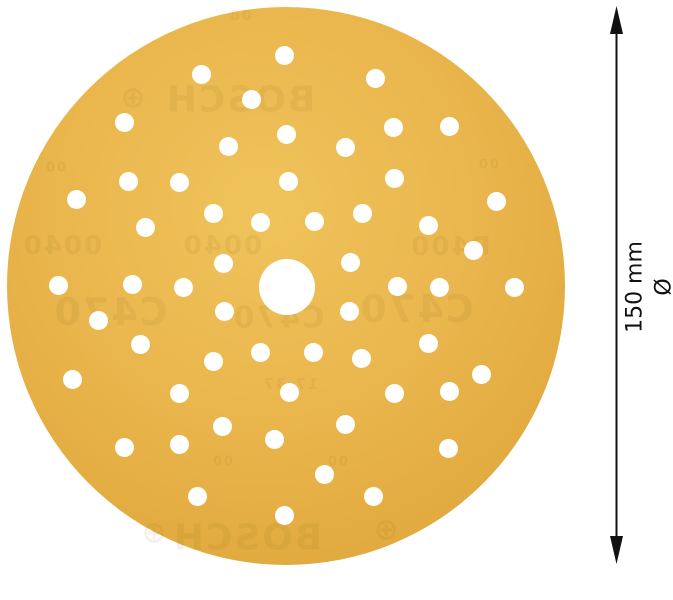  Describe the element at coordinates (635, 287) in the screenshot. I see `diameter-value: 150 mm` at that location.